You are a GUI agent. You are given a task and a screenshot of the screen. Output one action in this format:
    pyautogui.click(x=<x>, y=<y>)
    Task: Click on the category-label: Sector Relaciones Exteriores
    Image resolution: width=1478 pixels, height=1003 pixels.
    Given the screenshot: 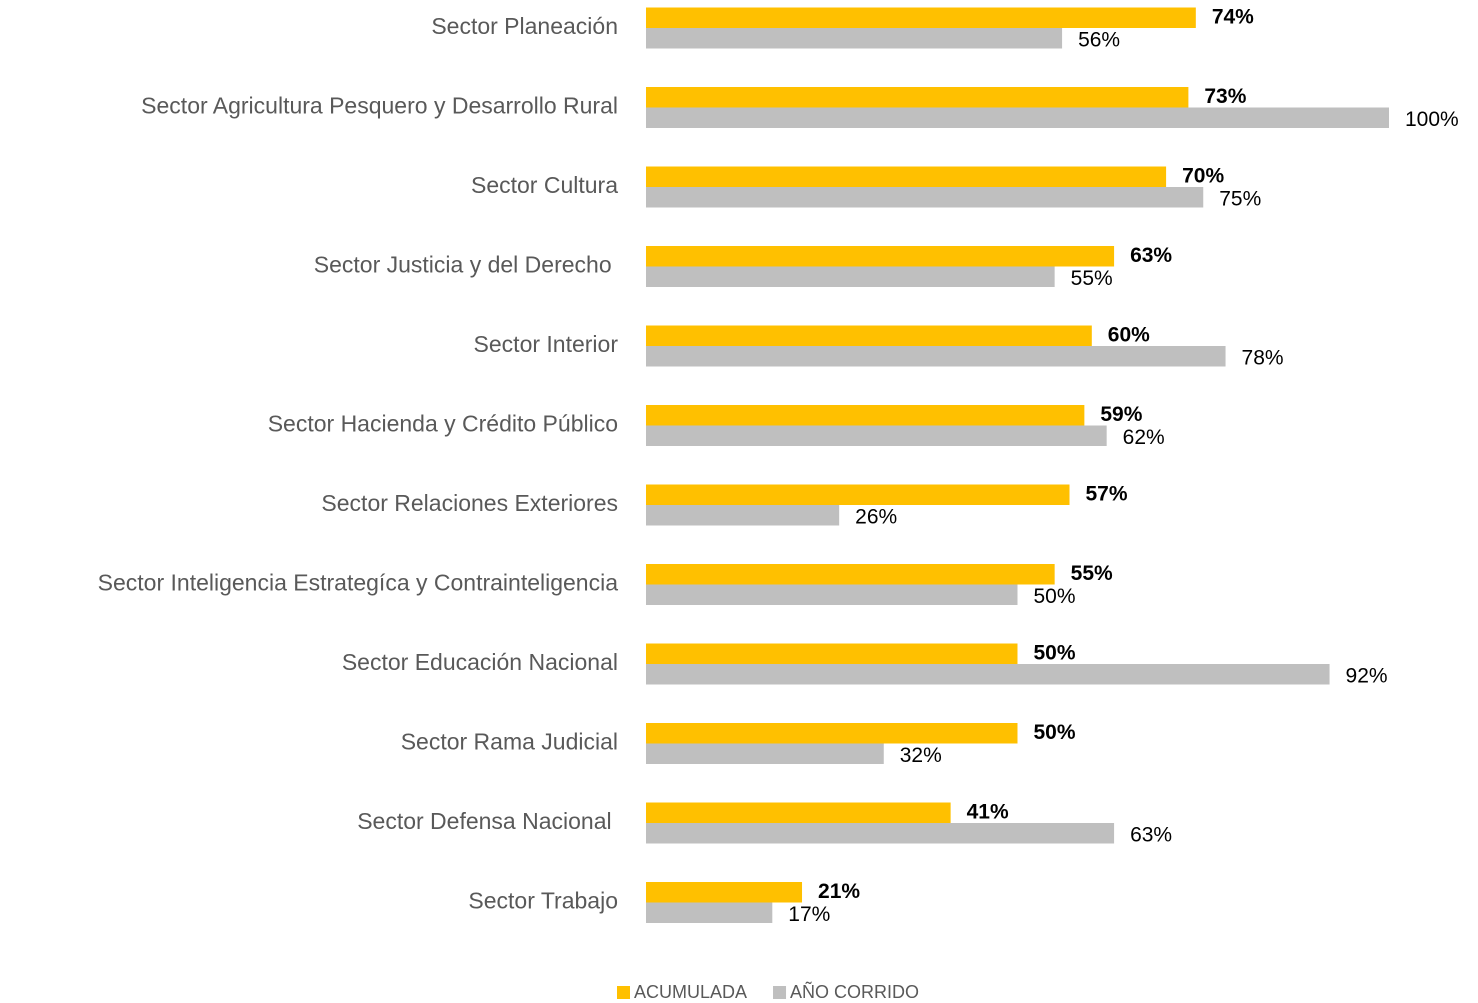 What is the action you would take?
    pyautogui.click(x=469, y=503)
    